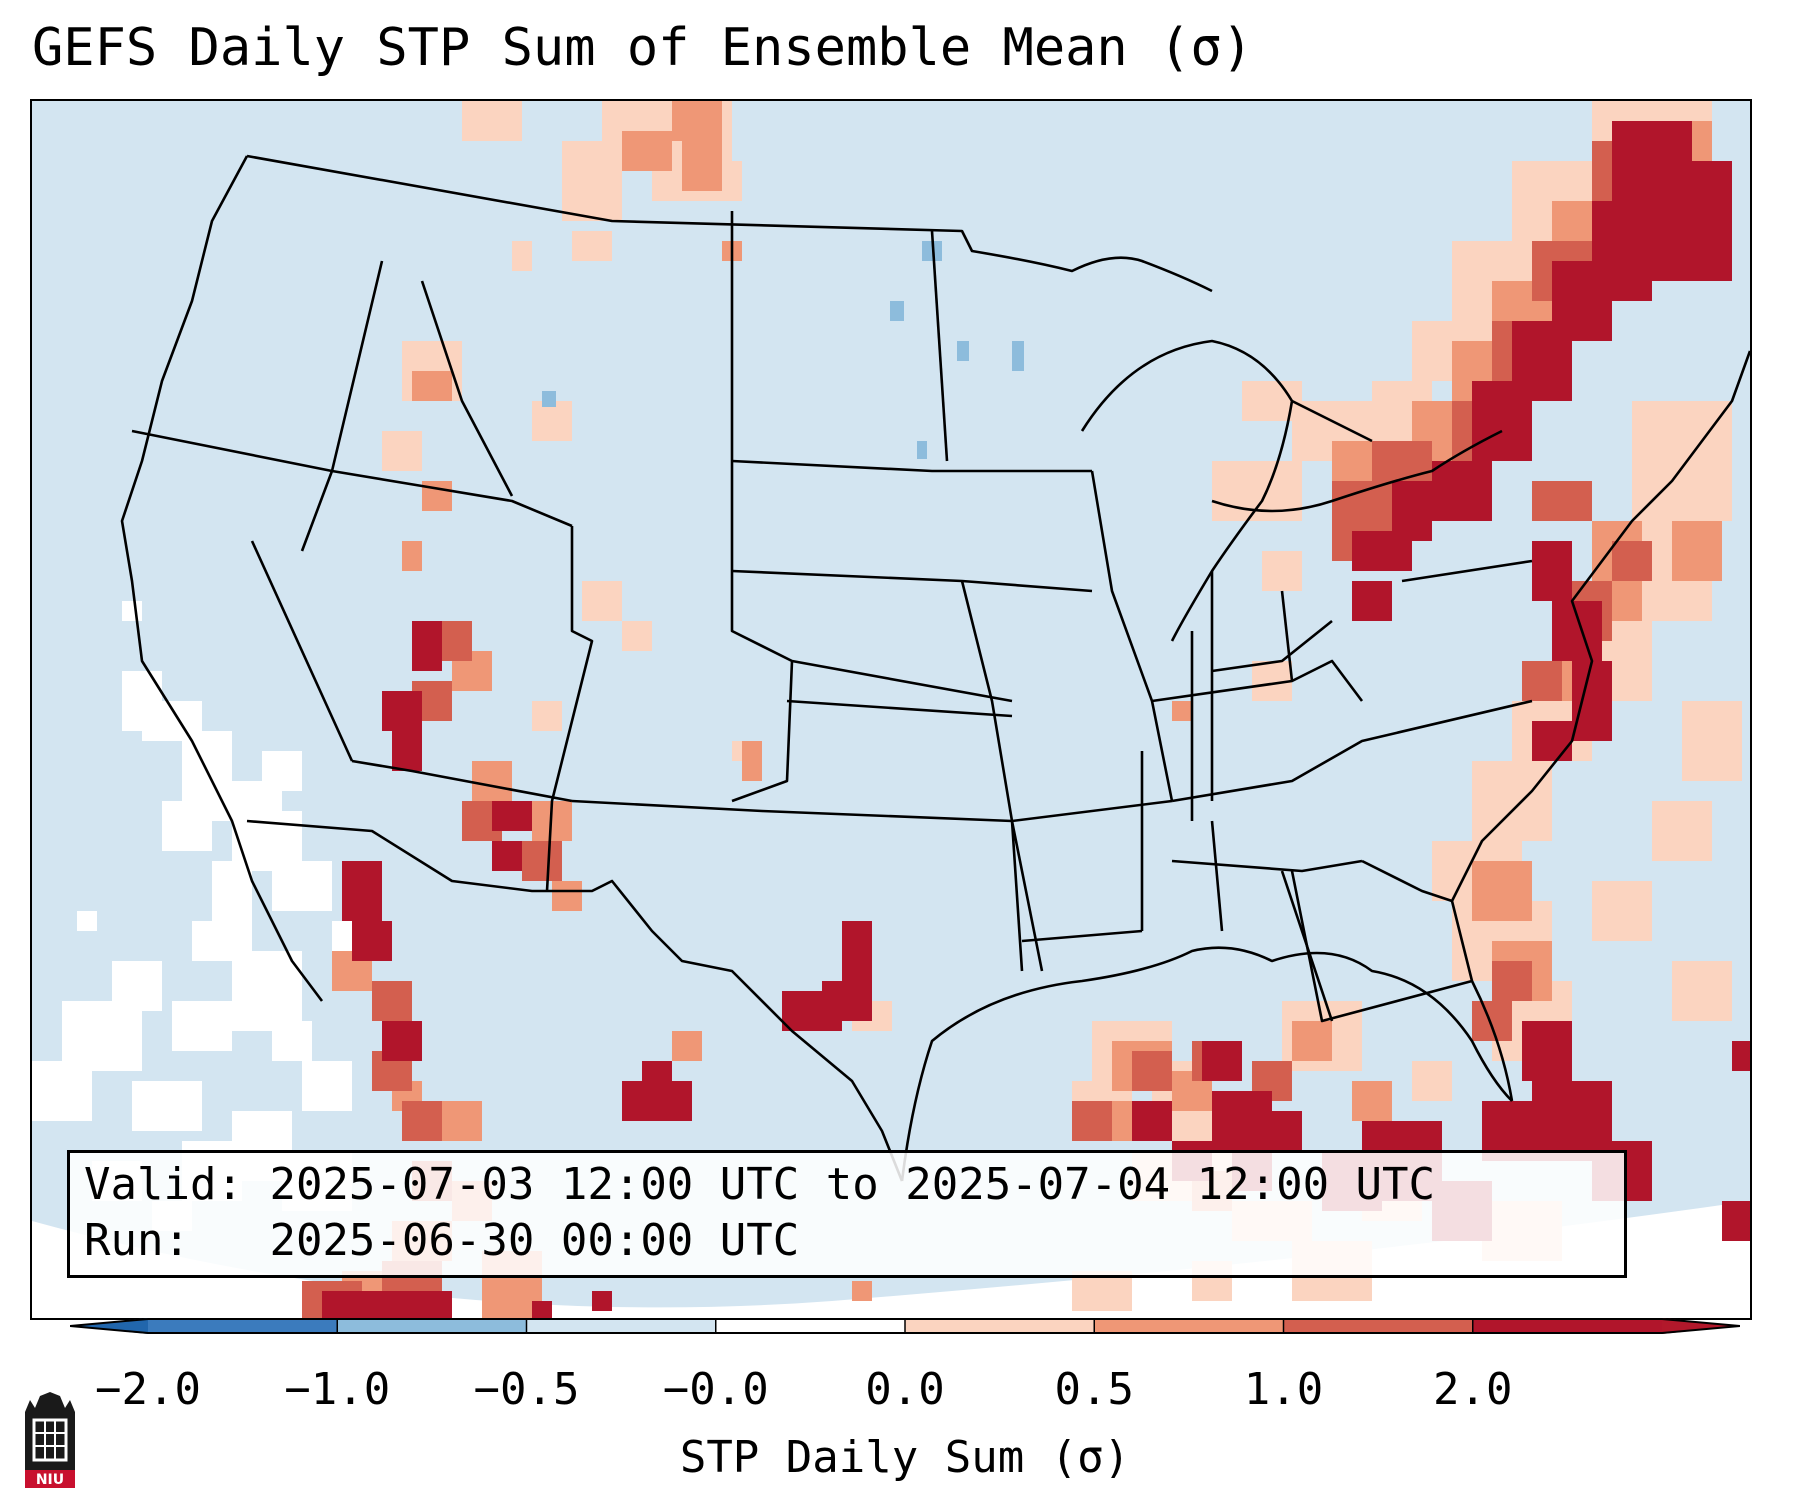 This screenshot has width=1803, height=1506. I want to click on colorbar, so click(905, 1326).